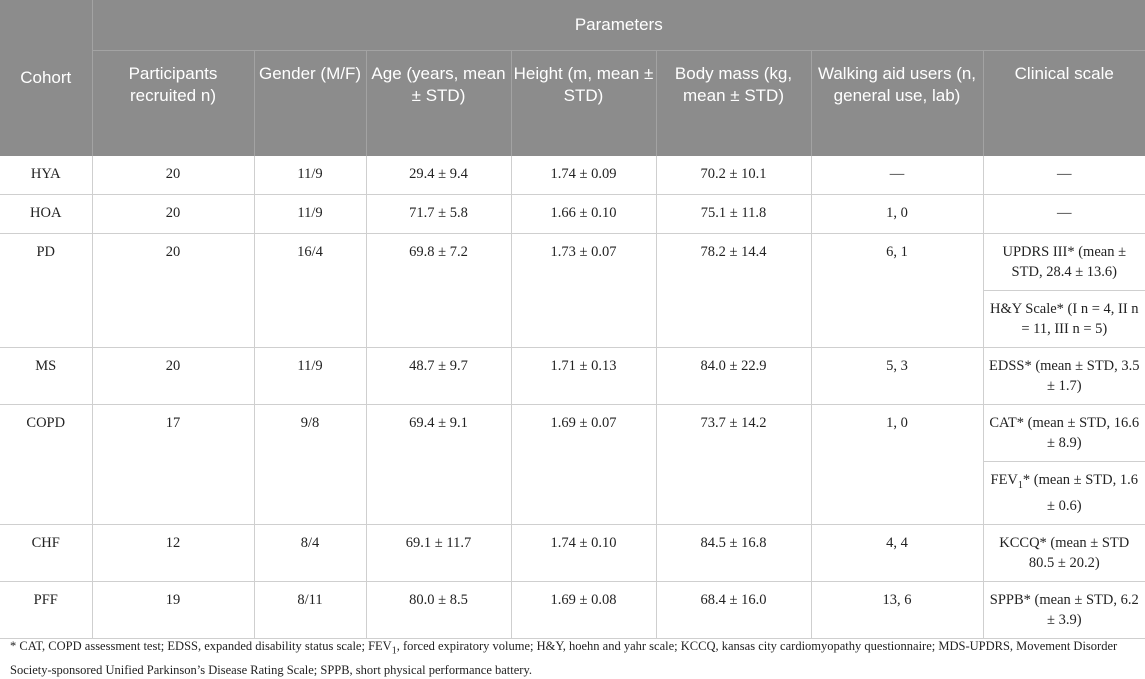  Describe the element at coordinates (618, 25) in the screenshot. I see `header-parameters: Parameters` at that location.